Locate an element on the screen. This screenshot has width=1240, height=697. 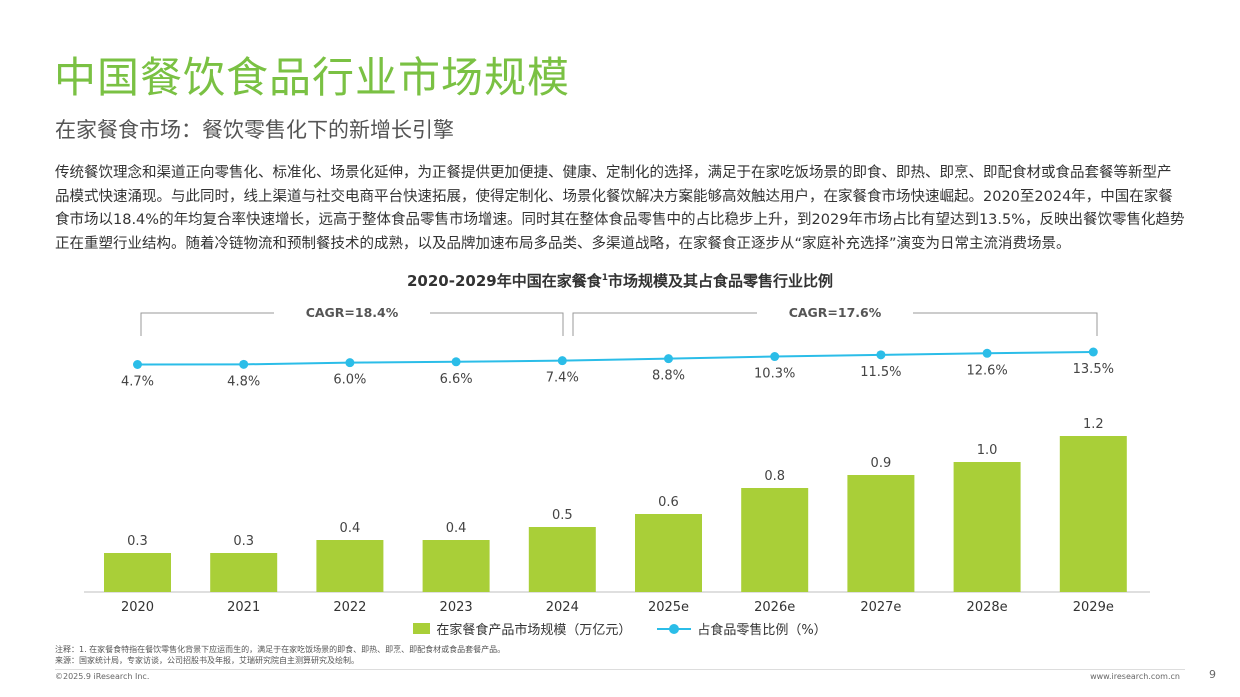
share-value-label-2025e: 8.8% is located at coordinates (668, 376).